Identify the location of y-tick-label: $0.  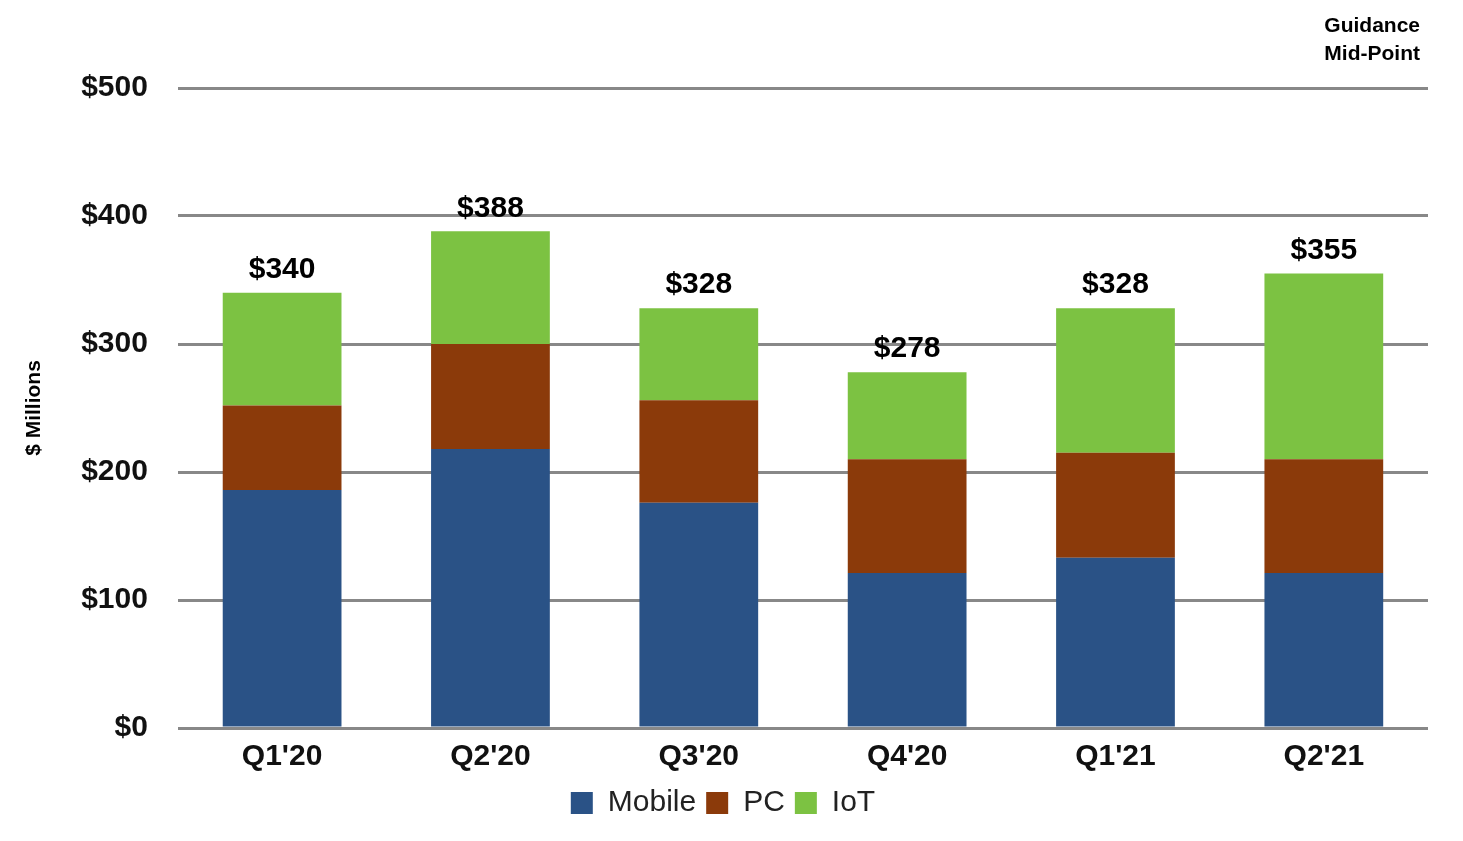
(131, 726).